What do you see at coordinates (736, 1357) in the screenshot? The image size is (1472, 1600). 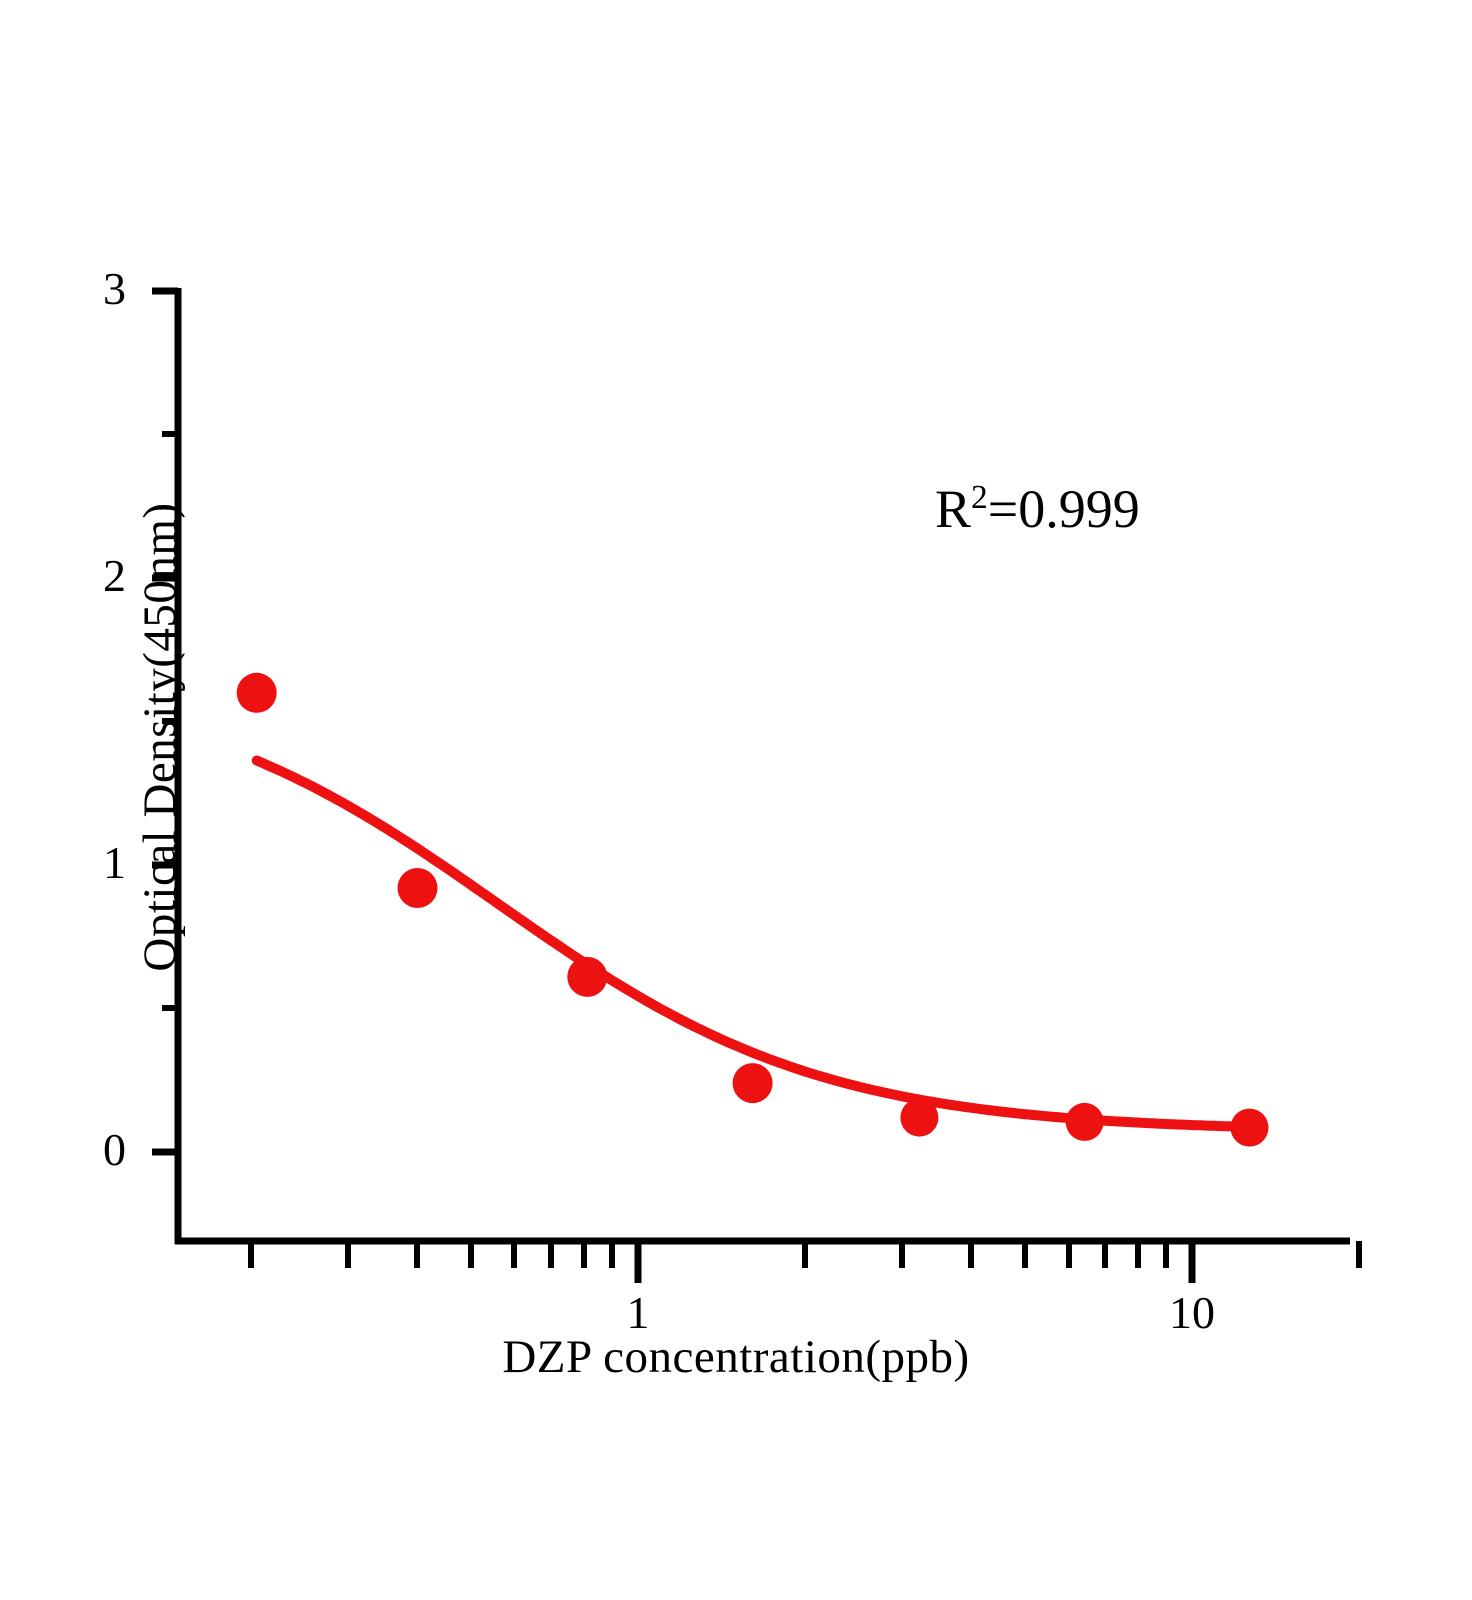 I see `x-axis-title: DZP concentration(ppb)` at bounding box center [736, 1357].